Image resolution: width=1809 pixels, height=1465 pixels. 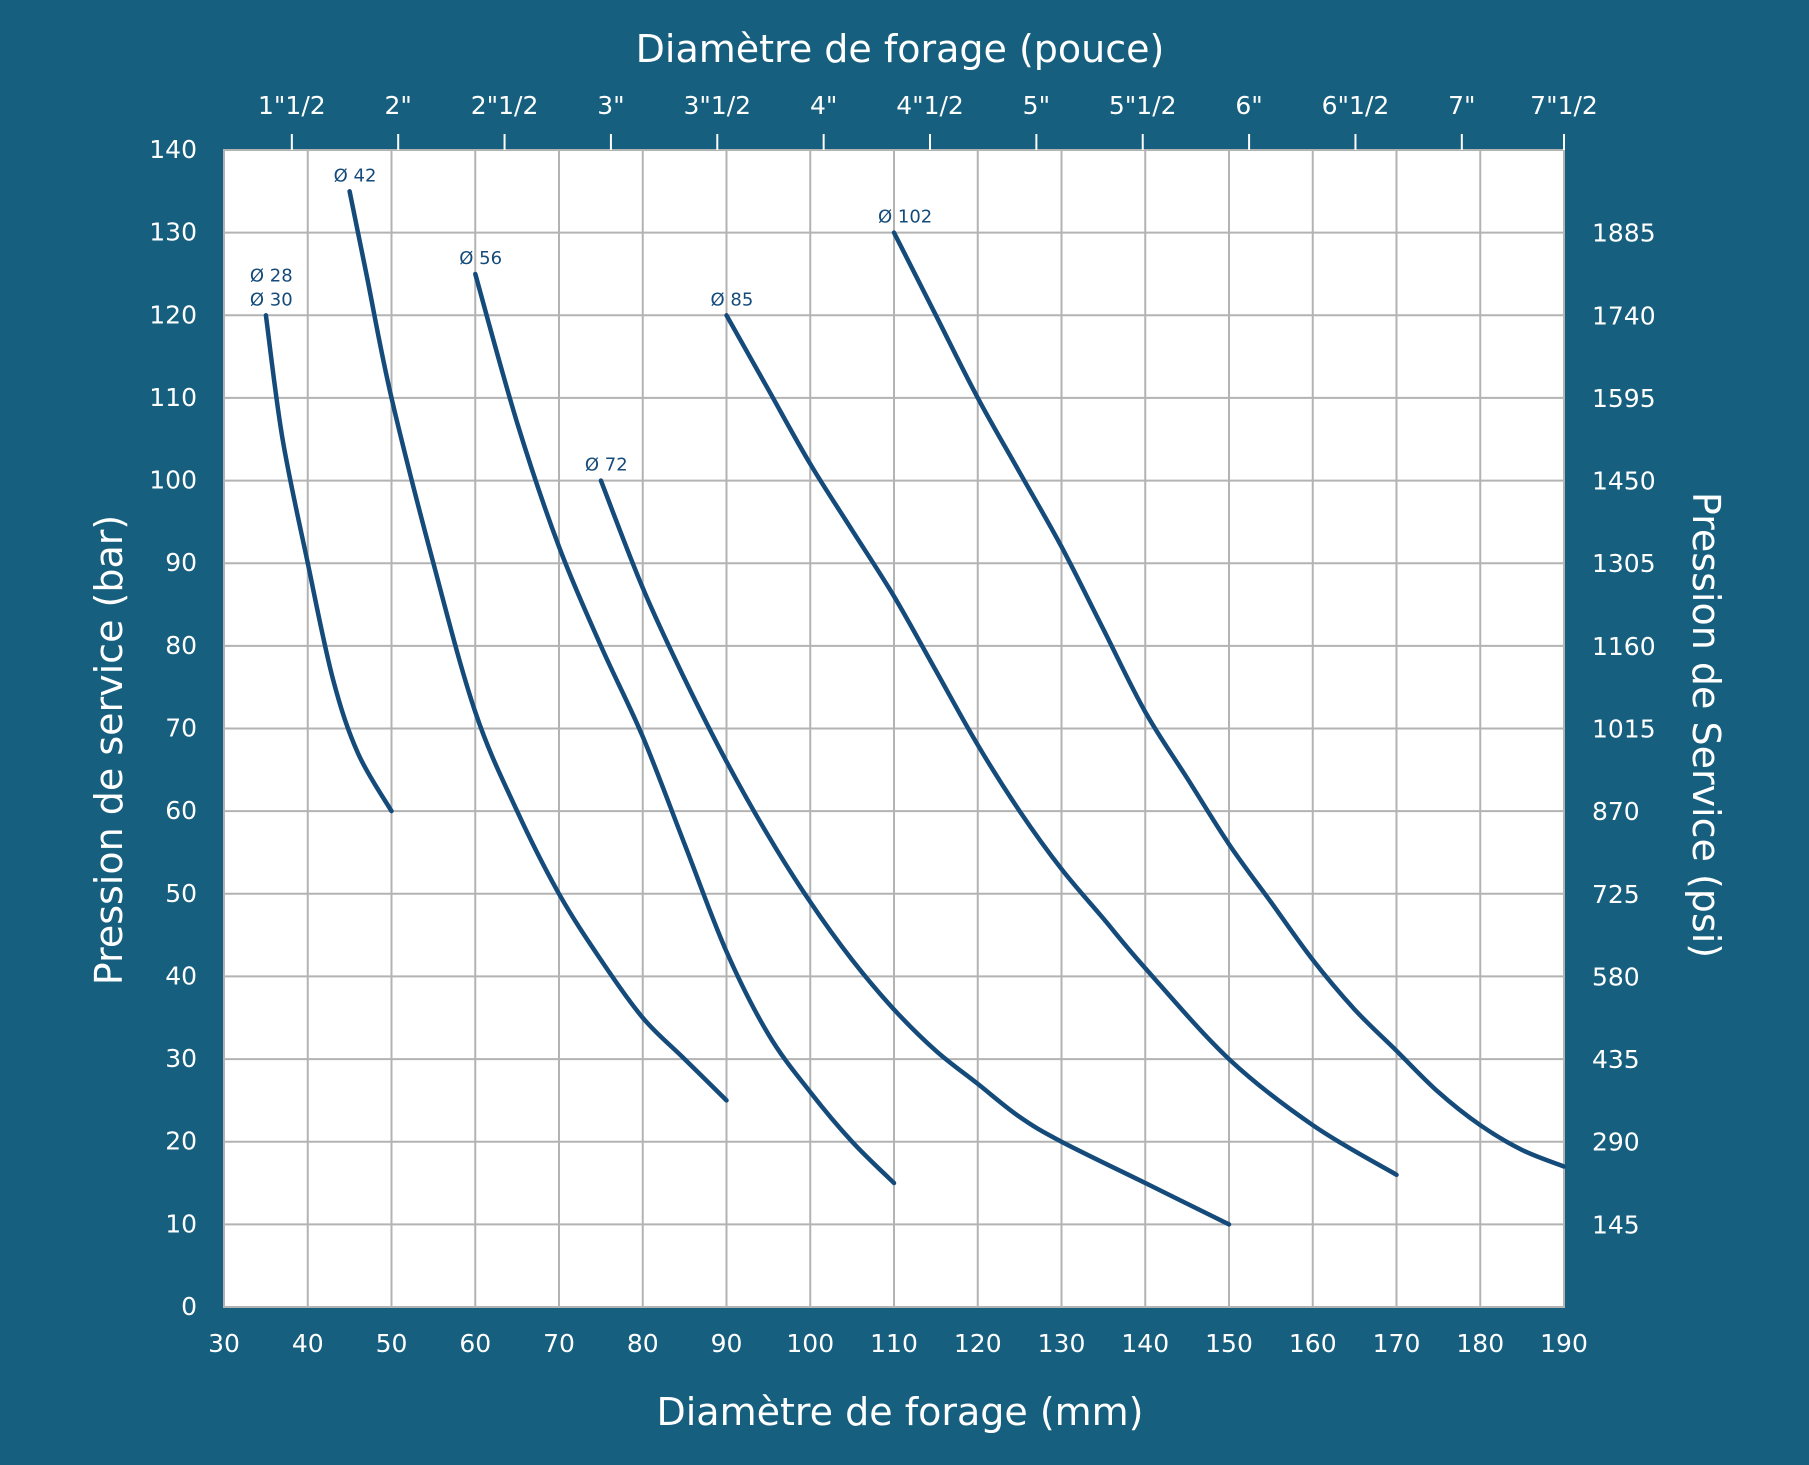 I want to click on x-tick-label: 70, so click(x=559, y=1343).